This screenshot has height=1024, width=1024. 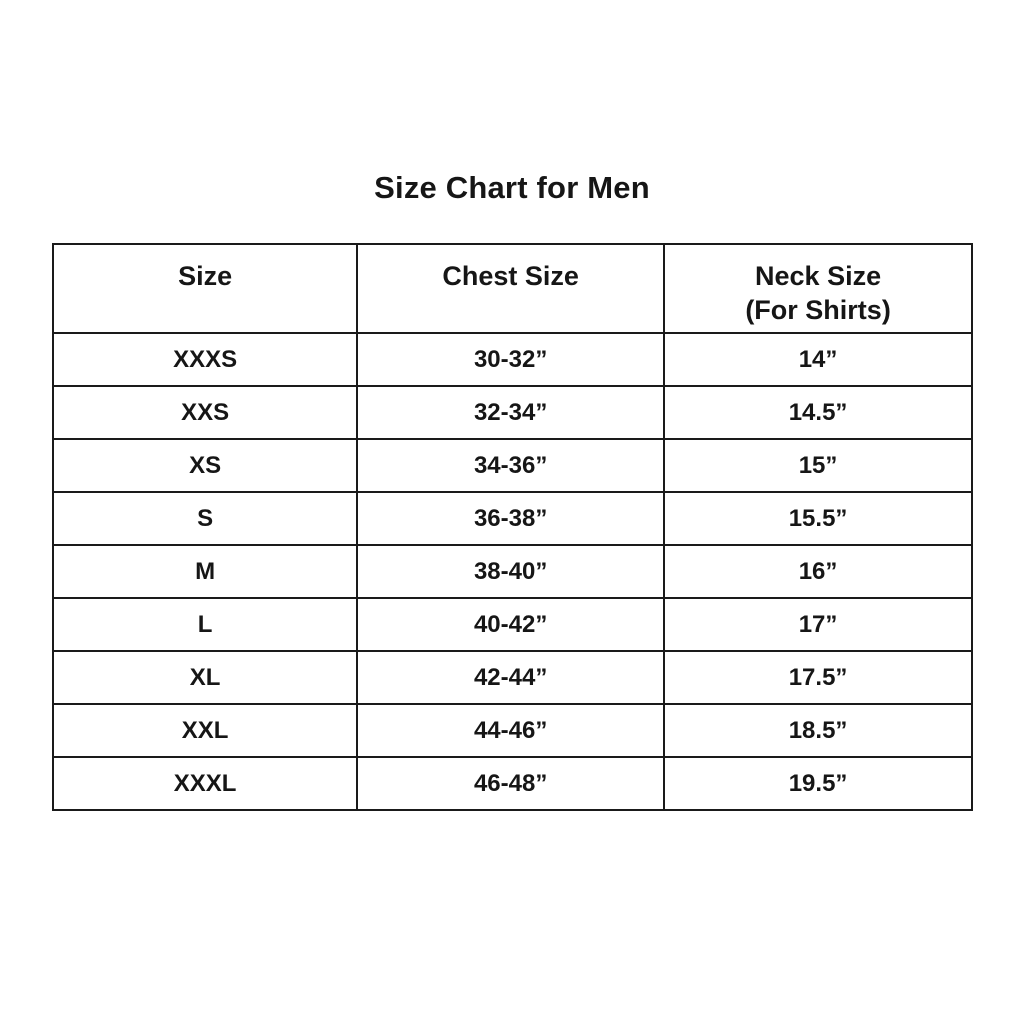 What do you see at coordinates (818, 465) in the screenshot?
I see `cell-neck: 15”` at bounding box center [818, 465].